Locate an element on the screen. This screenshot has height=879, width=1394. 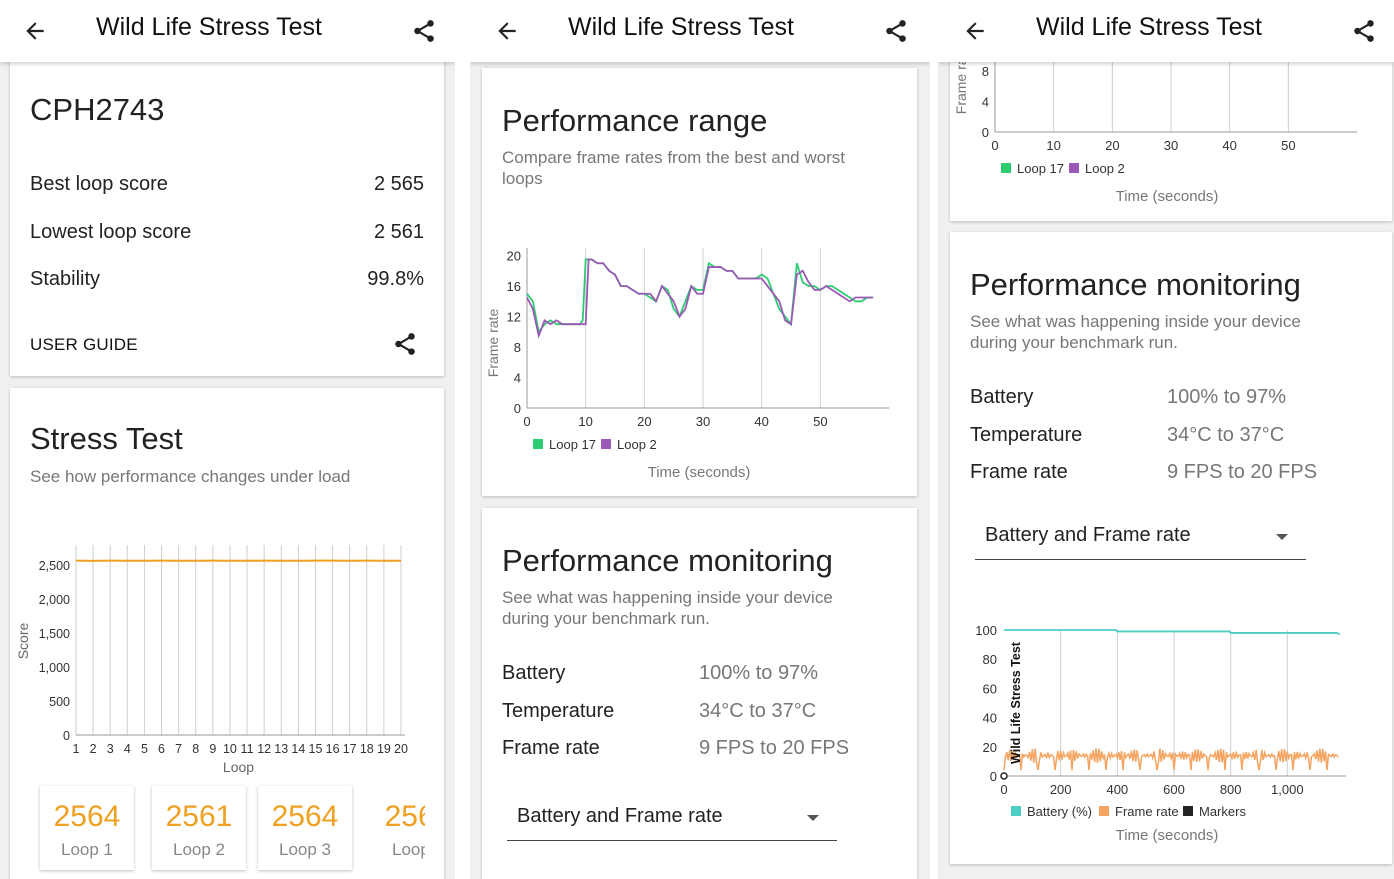
y-axis-label: Wild Life Stress Test is located at coordinates (1016, 702).